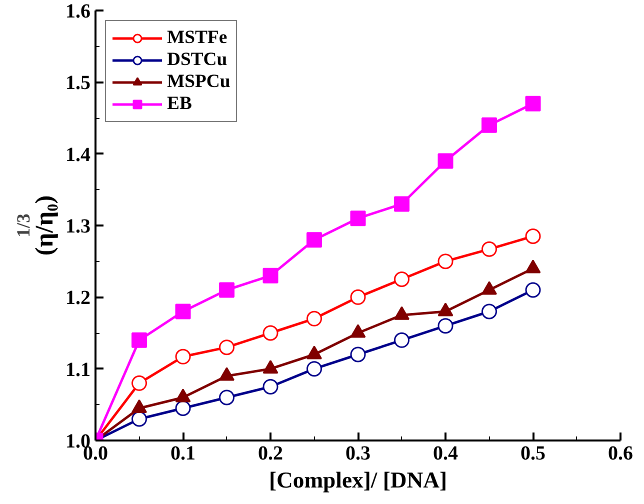 Image resolution: width=644 pixels, height=504 pixels. I want to click on y-tick-label: 1.4, so click(78, 155).